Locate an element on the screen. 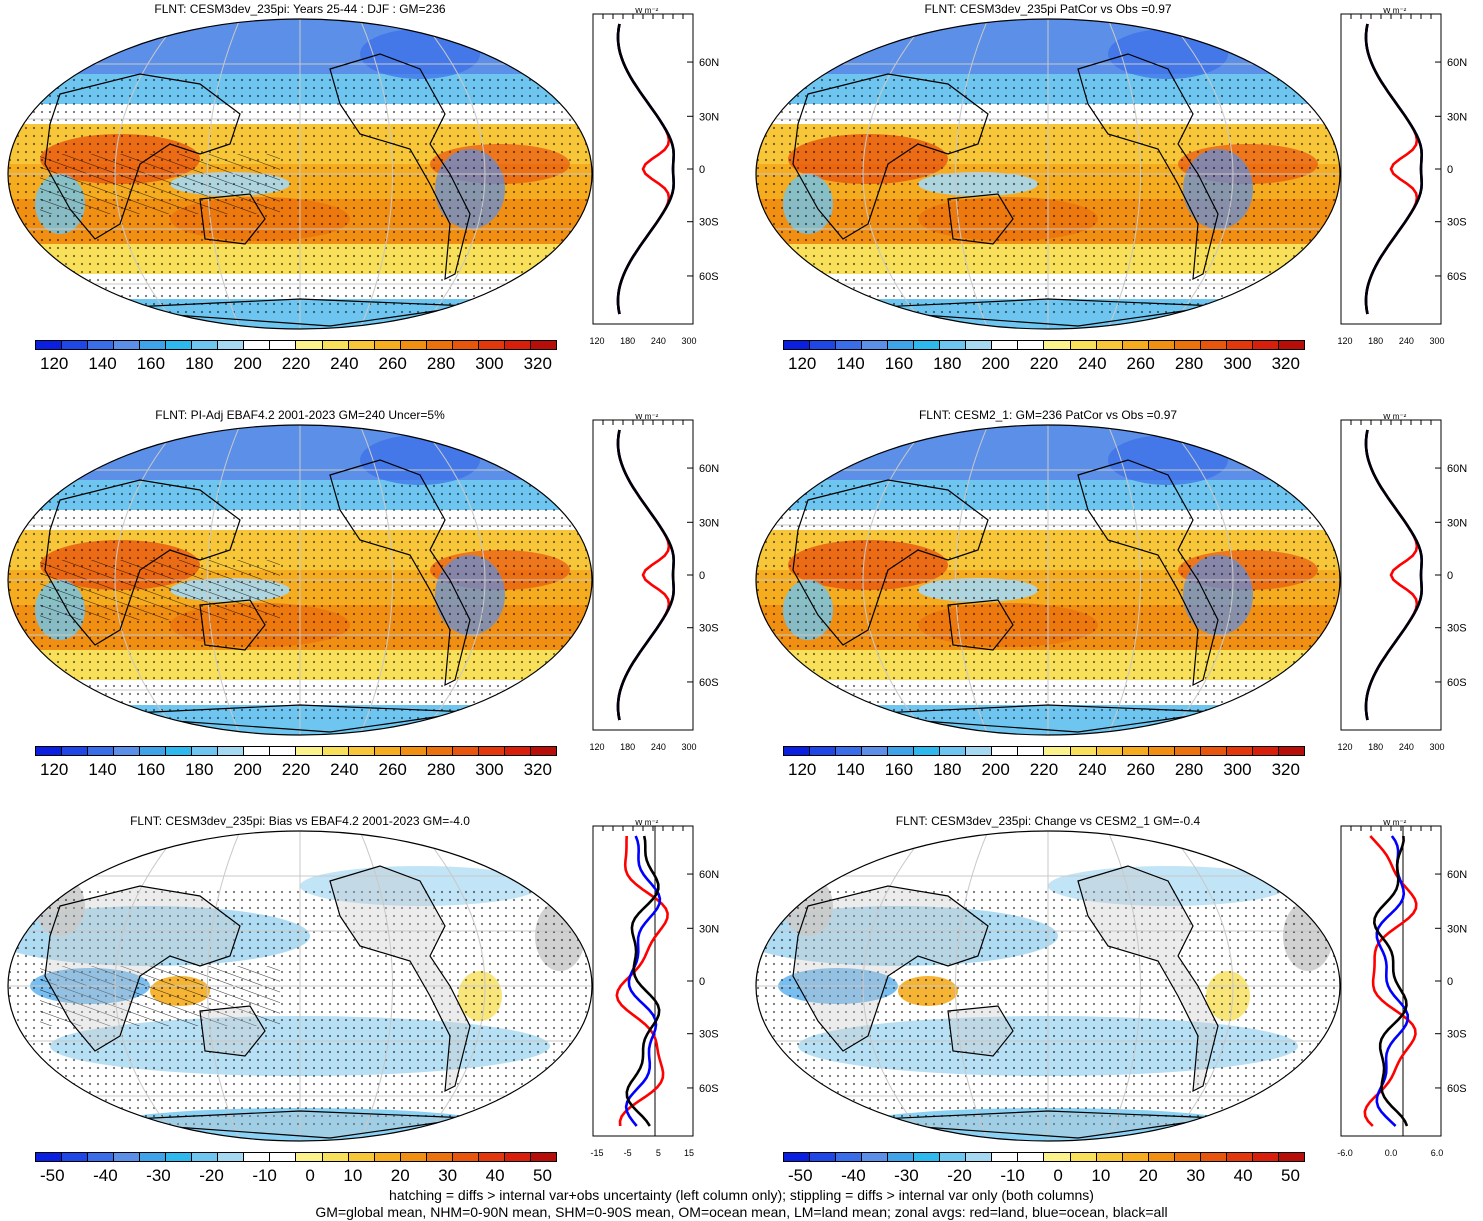 This screenshot has height=1221, width=1483. lat-label: 0 is located at coordinates (1450, 170).